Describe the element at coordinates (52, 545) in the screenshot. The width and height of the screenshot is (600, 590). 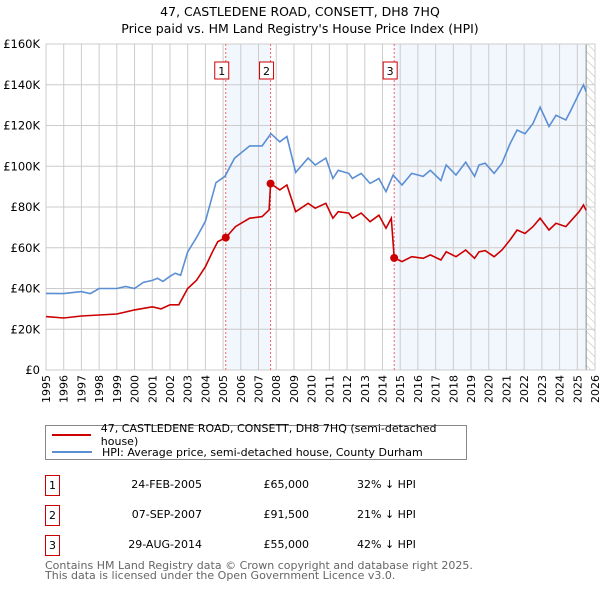
I see `transaction-number: 3` at that location.